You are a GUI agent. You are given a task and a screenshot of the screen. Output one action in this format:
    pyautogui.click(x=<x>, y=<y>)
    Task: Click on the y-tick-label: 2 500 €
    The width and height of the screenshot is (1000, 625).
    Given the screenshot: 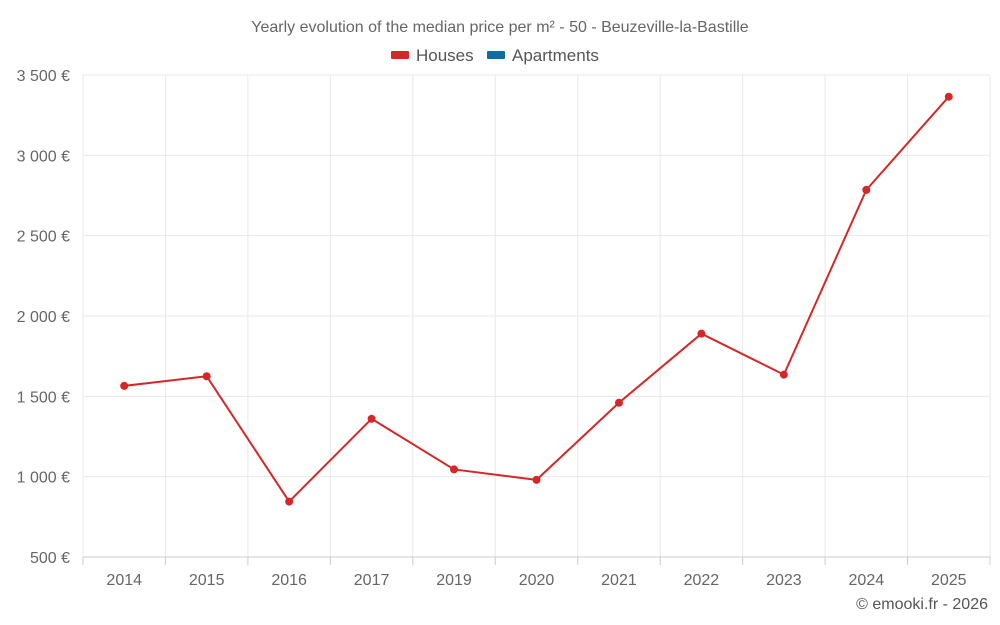 What is the action you would take?
    pyautogui.click(x=43, y=237)
    